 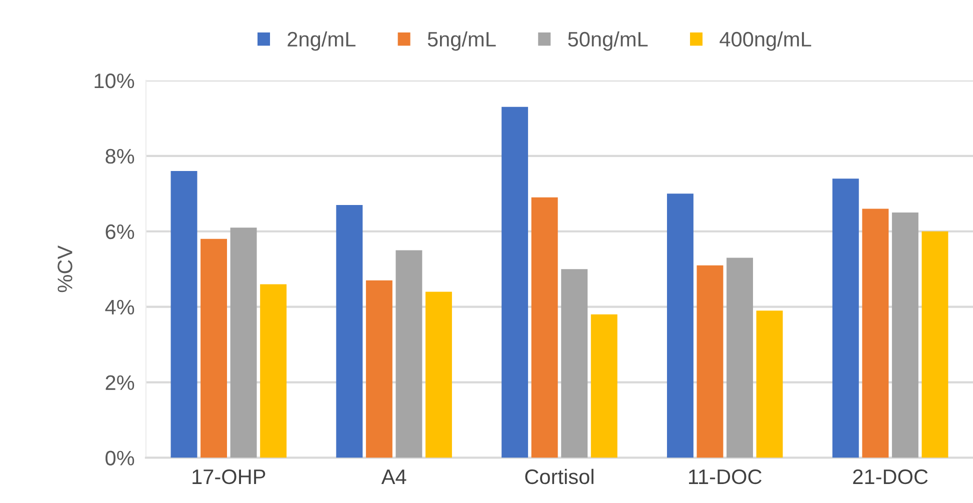 I want to click on y-tick-label: 10%, so click(x=114, y=80).